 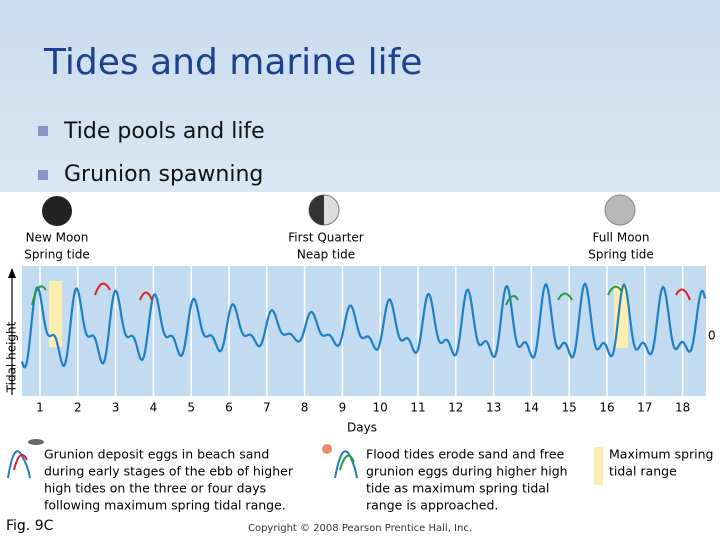 I want to click on day-label: 16, so click(x=606, y=408).